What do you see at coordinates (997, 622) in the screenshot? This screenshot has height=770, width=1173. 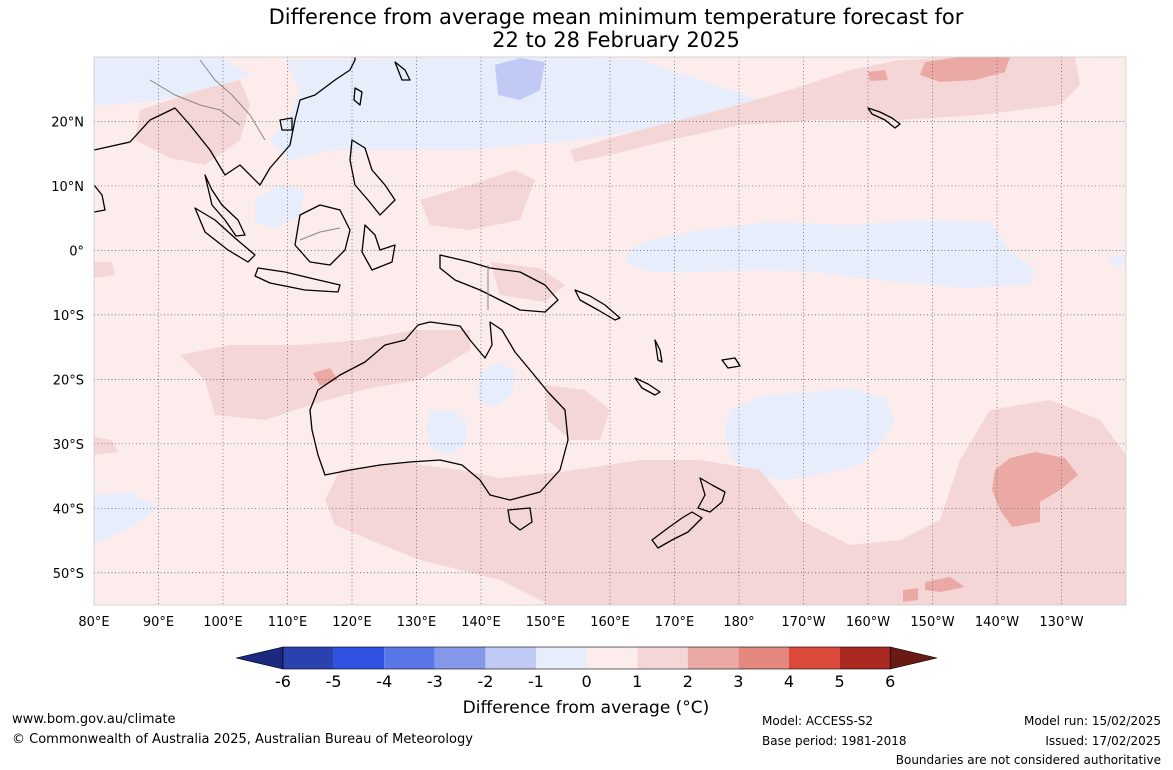 I see `longitude-tick-label: 140°W` at bounding box center [997, 622].